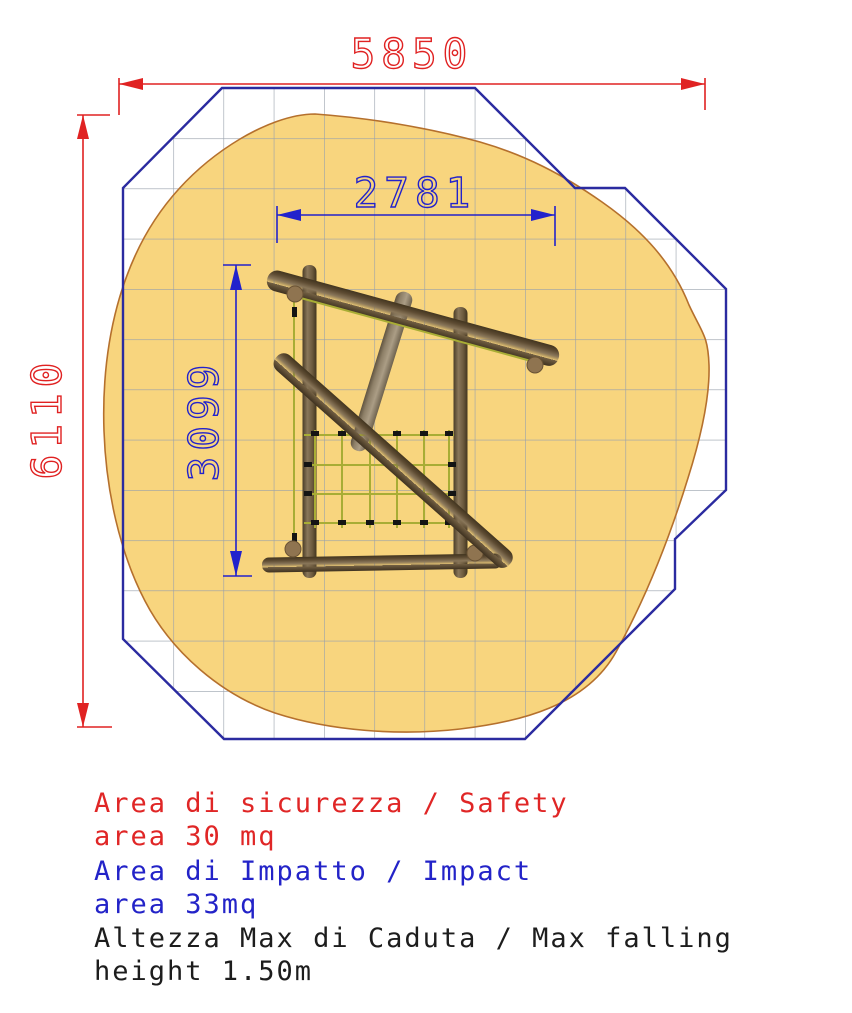  Describe the element at coordinates (412, 96) in the screenshot. I see `dimension-safety-width` at that location.